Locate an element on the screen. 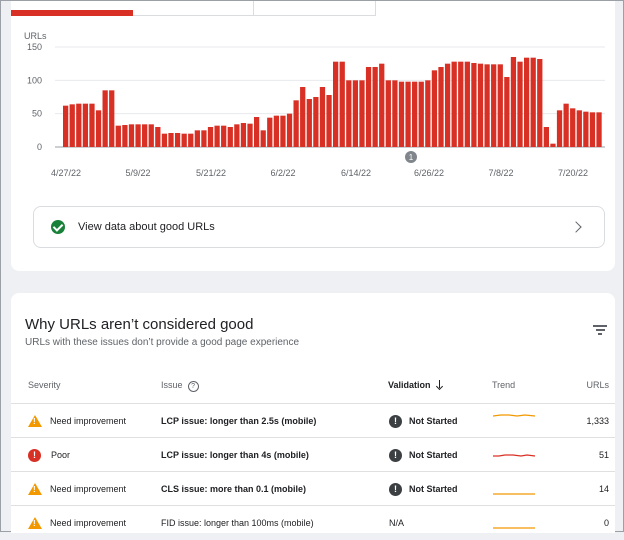 This screenshot has width=624, height=540. filter-icon is located at coordinates (600, 330).